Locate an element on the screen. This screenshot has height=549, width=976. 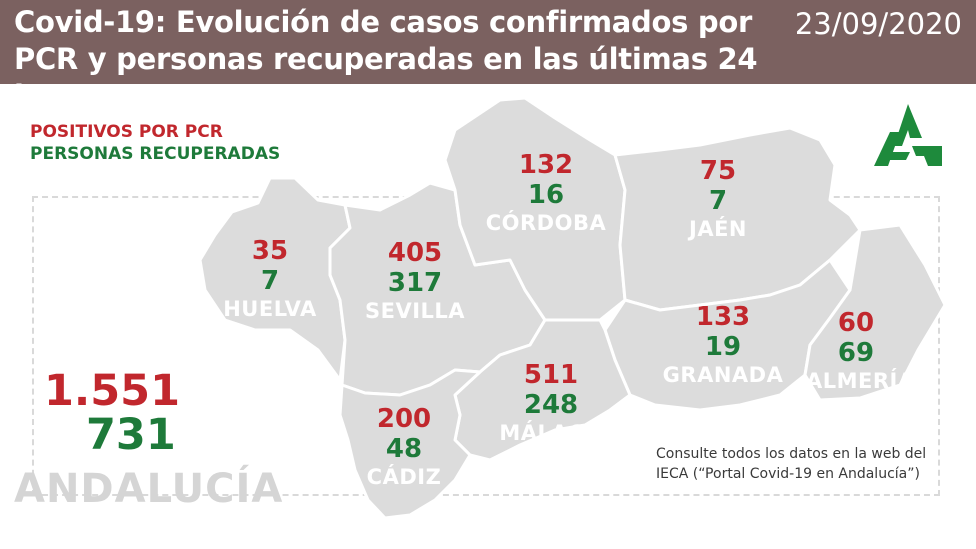
almeria-recovered: 69 is located at coordinates (856, 353).